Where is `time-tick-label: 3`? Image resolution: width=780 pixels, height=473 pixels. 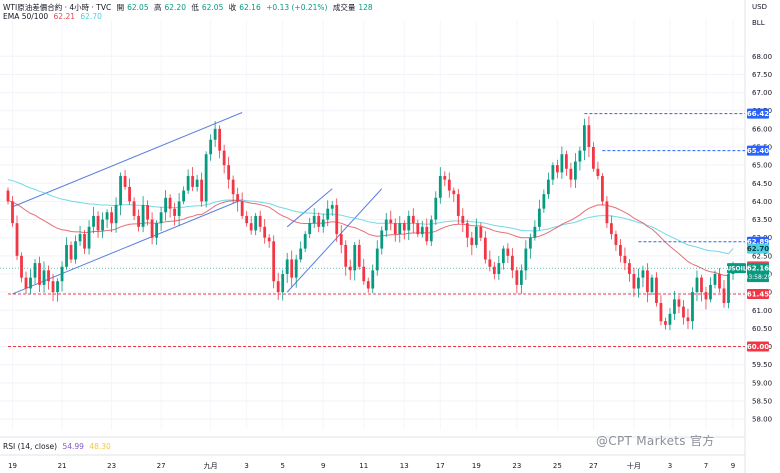 time-tick-label: 3 is located at coordinates (246, 466).